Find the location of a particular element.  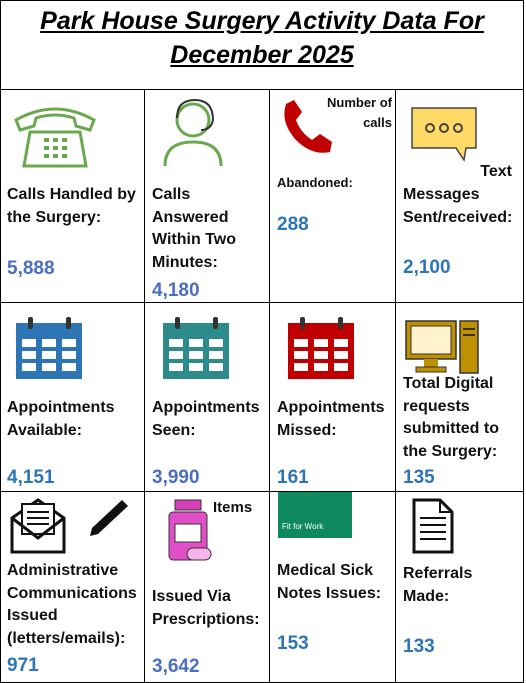

label: Medical Sick Notes Issues: is located at coordinates (329, 582).